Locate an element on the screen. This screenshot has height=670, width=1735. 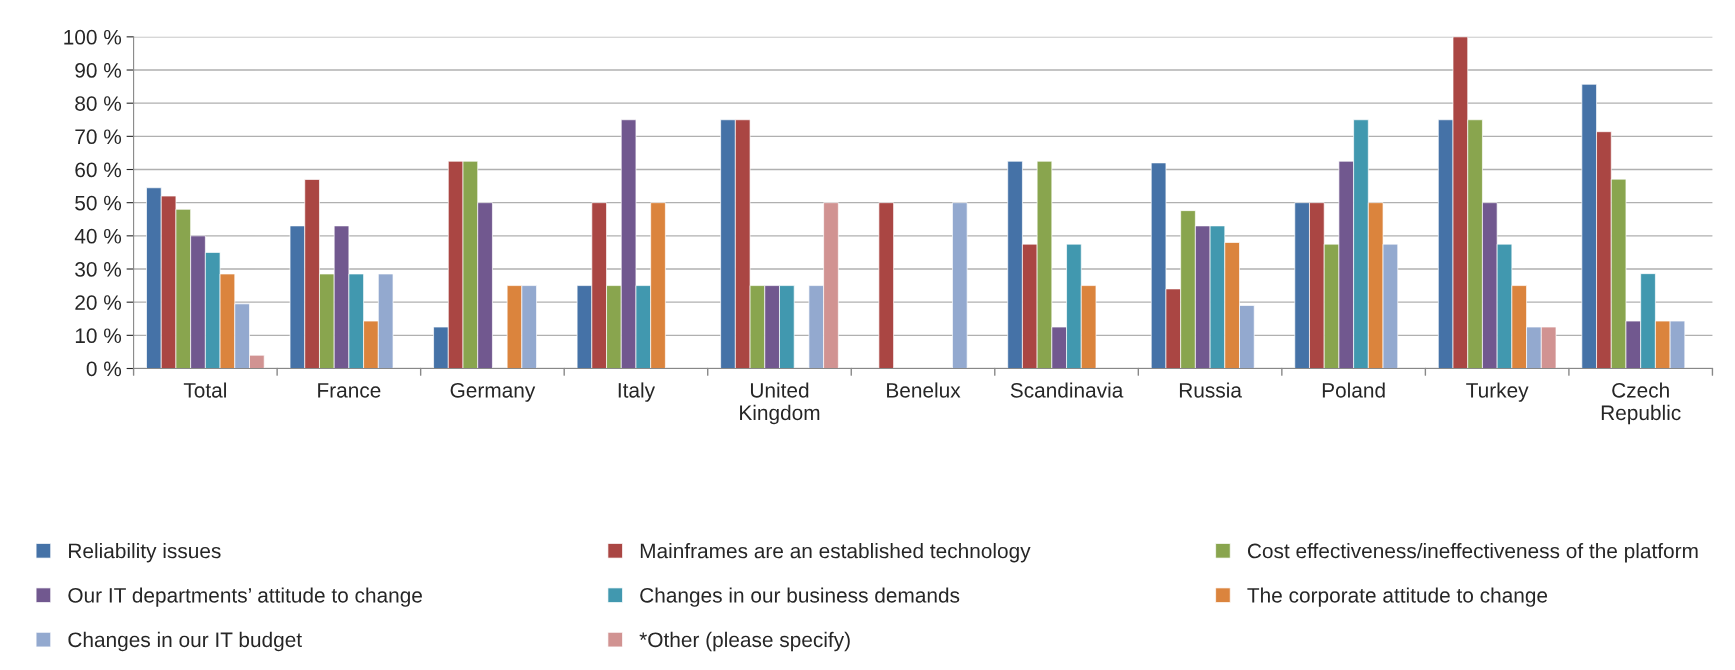
x-tick-label: Germany is located at coordinates (493, 392).